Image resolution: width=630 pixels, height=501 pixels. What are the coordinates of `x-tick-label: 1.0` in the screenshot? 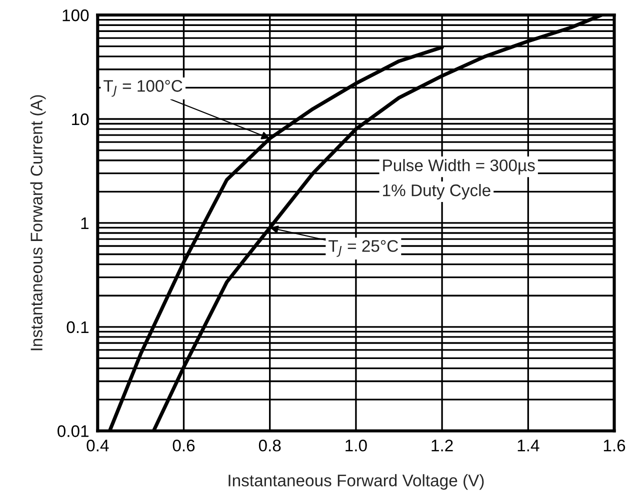 It's located at (356, 446).